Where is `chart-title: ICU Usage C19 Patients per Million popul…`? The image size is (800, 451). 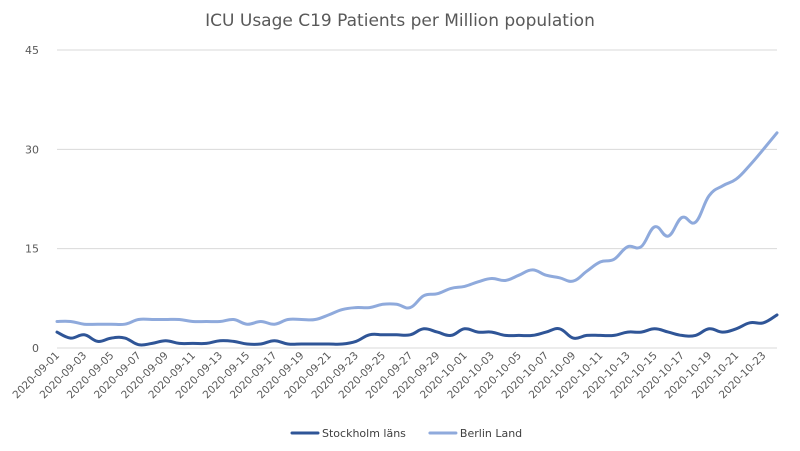 chart-title: ICU Usage C19 Patients per Million popul… is located at coordinates (400, 21).